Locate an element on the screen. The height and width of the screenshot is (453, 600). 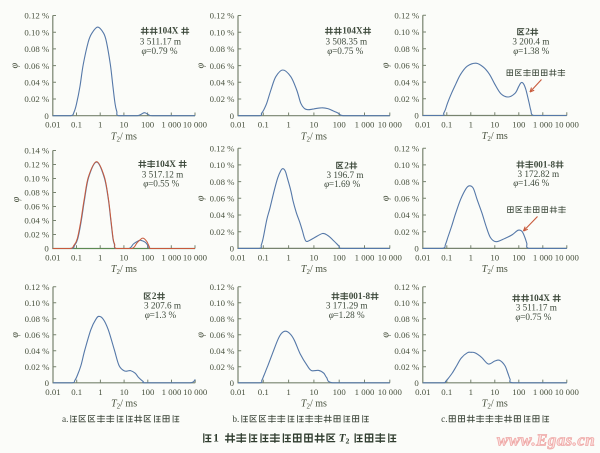
svg-text: 3 172.82 m is located at coordinates (539, 174).